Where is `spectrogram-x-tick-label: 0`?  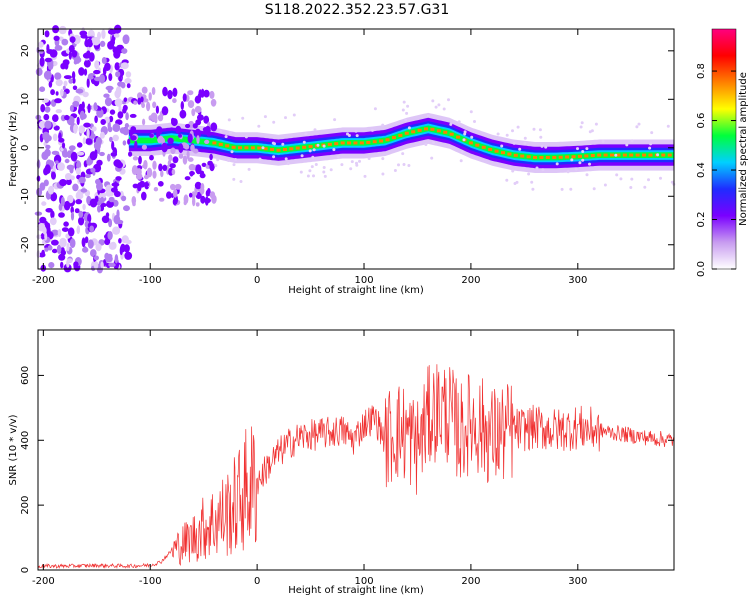 spectrogram-x-tick-label: 0 is located at coordinates (257, 280).